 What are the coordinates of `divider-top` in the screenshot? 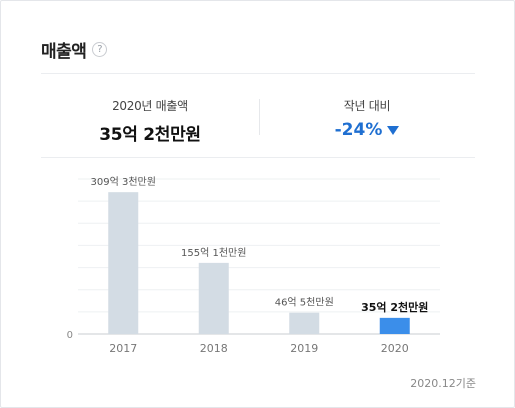 It's located at (258, 73).